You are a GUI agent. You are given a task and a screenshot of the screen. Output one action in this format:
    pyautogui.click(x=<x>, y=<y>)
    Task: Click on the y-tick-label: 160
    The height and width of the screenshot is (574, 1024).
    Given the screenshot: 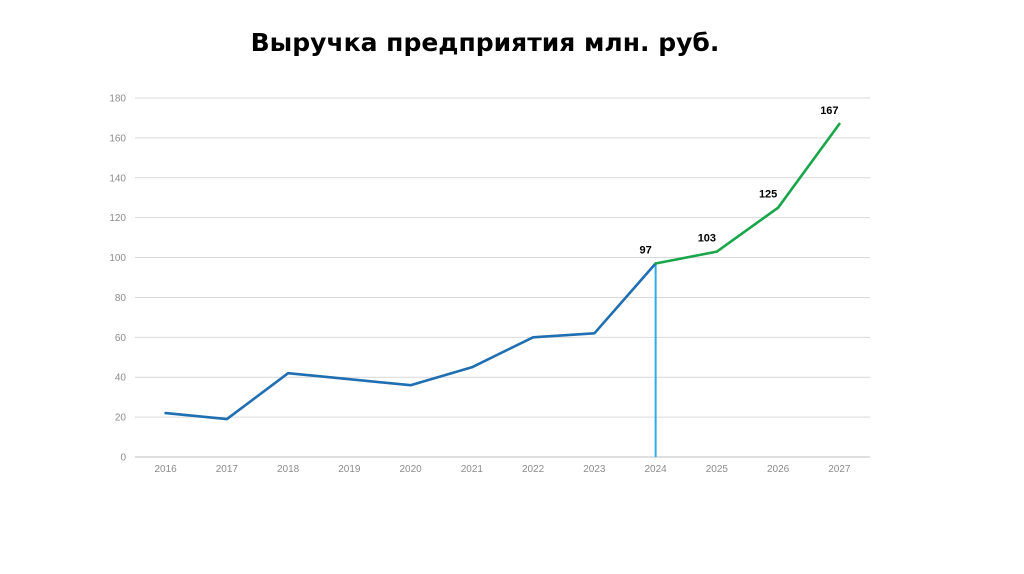 What is the action you would take?
    pyautogui.click(x=117, y=138)
    